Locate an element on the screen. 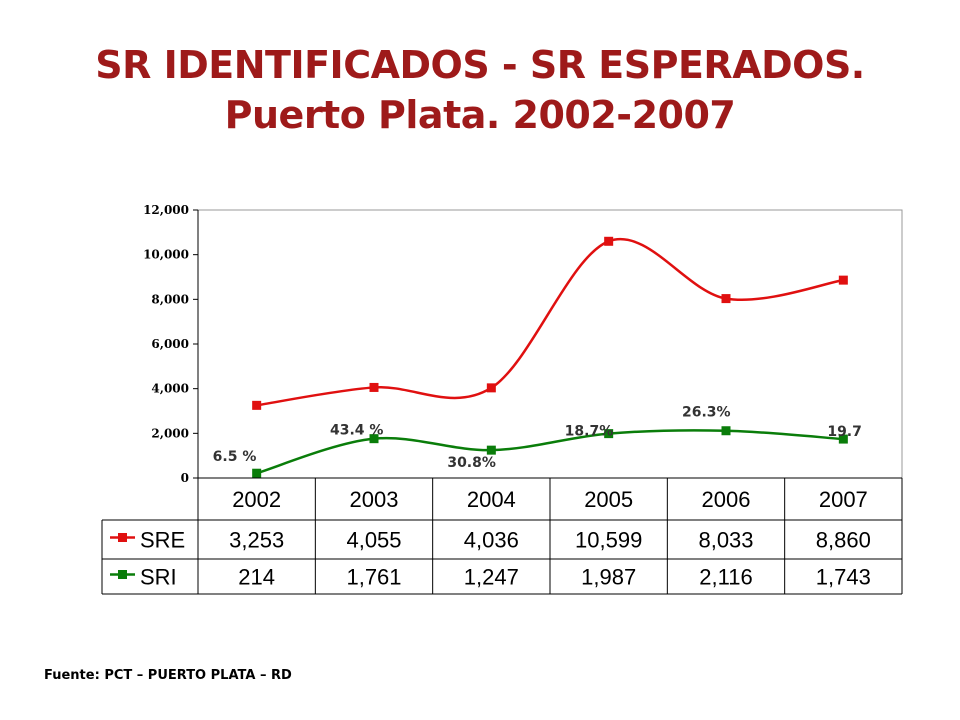  table-cell-sre: 8,033 is located at coordinates (725, 540).